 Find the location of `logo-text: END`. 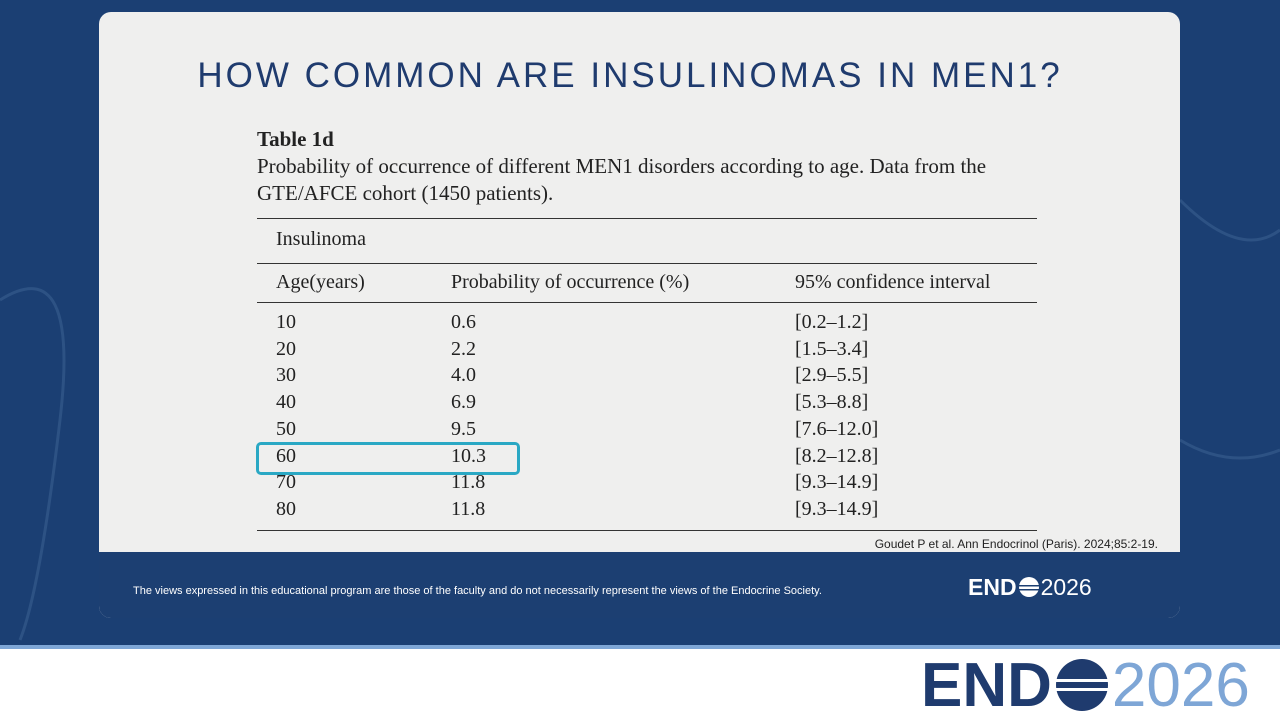

logo-text: END is located at coordinates (992, 586).